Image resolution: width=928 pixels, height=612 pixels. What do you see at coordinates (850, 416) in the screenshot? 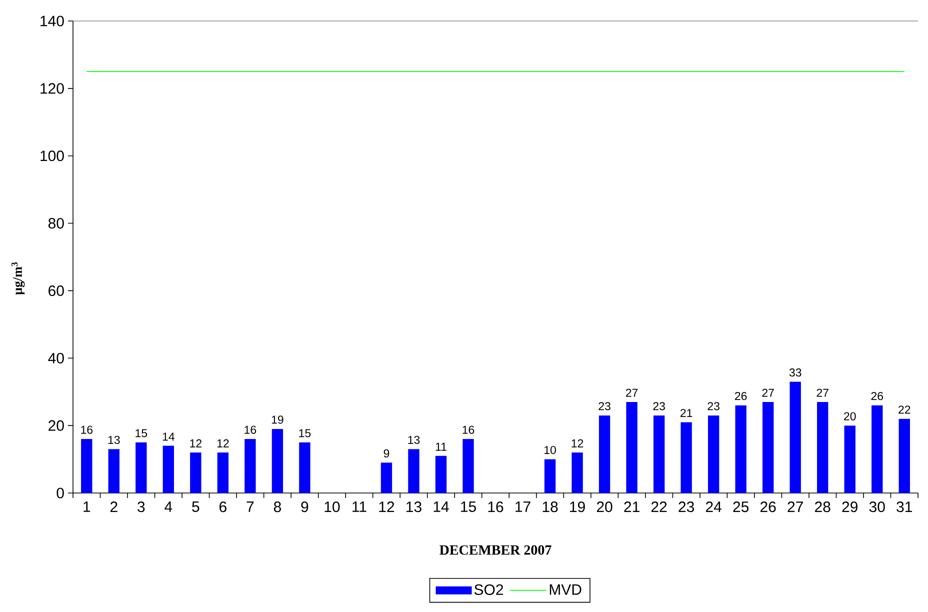
I see `data-label: 20` at bounding box center [850, 416].